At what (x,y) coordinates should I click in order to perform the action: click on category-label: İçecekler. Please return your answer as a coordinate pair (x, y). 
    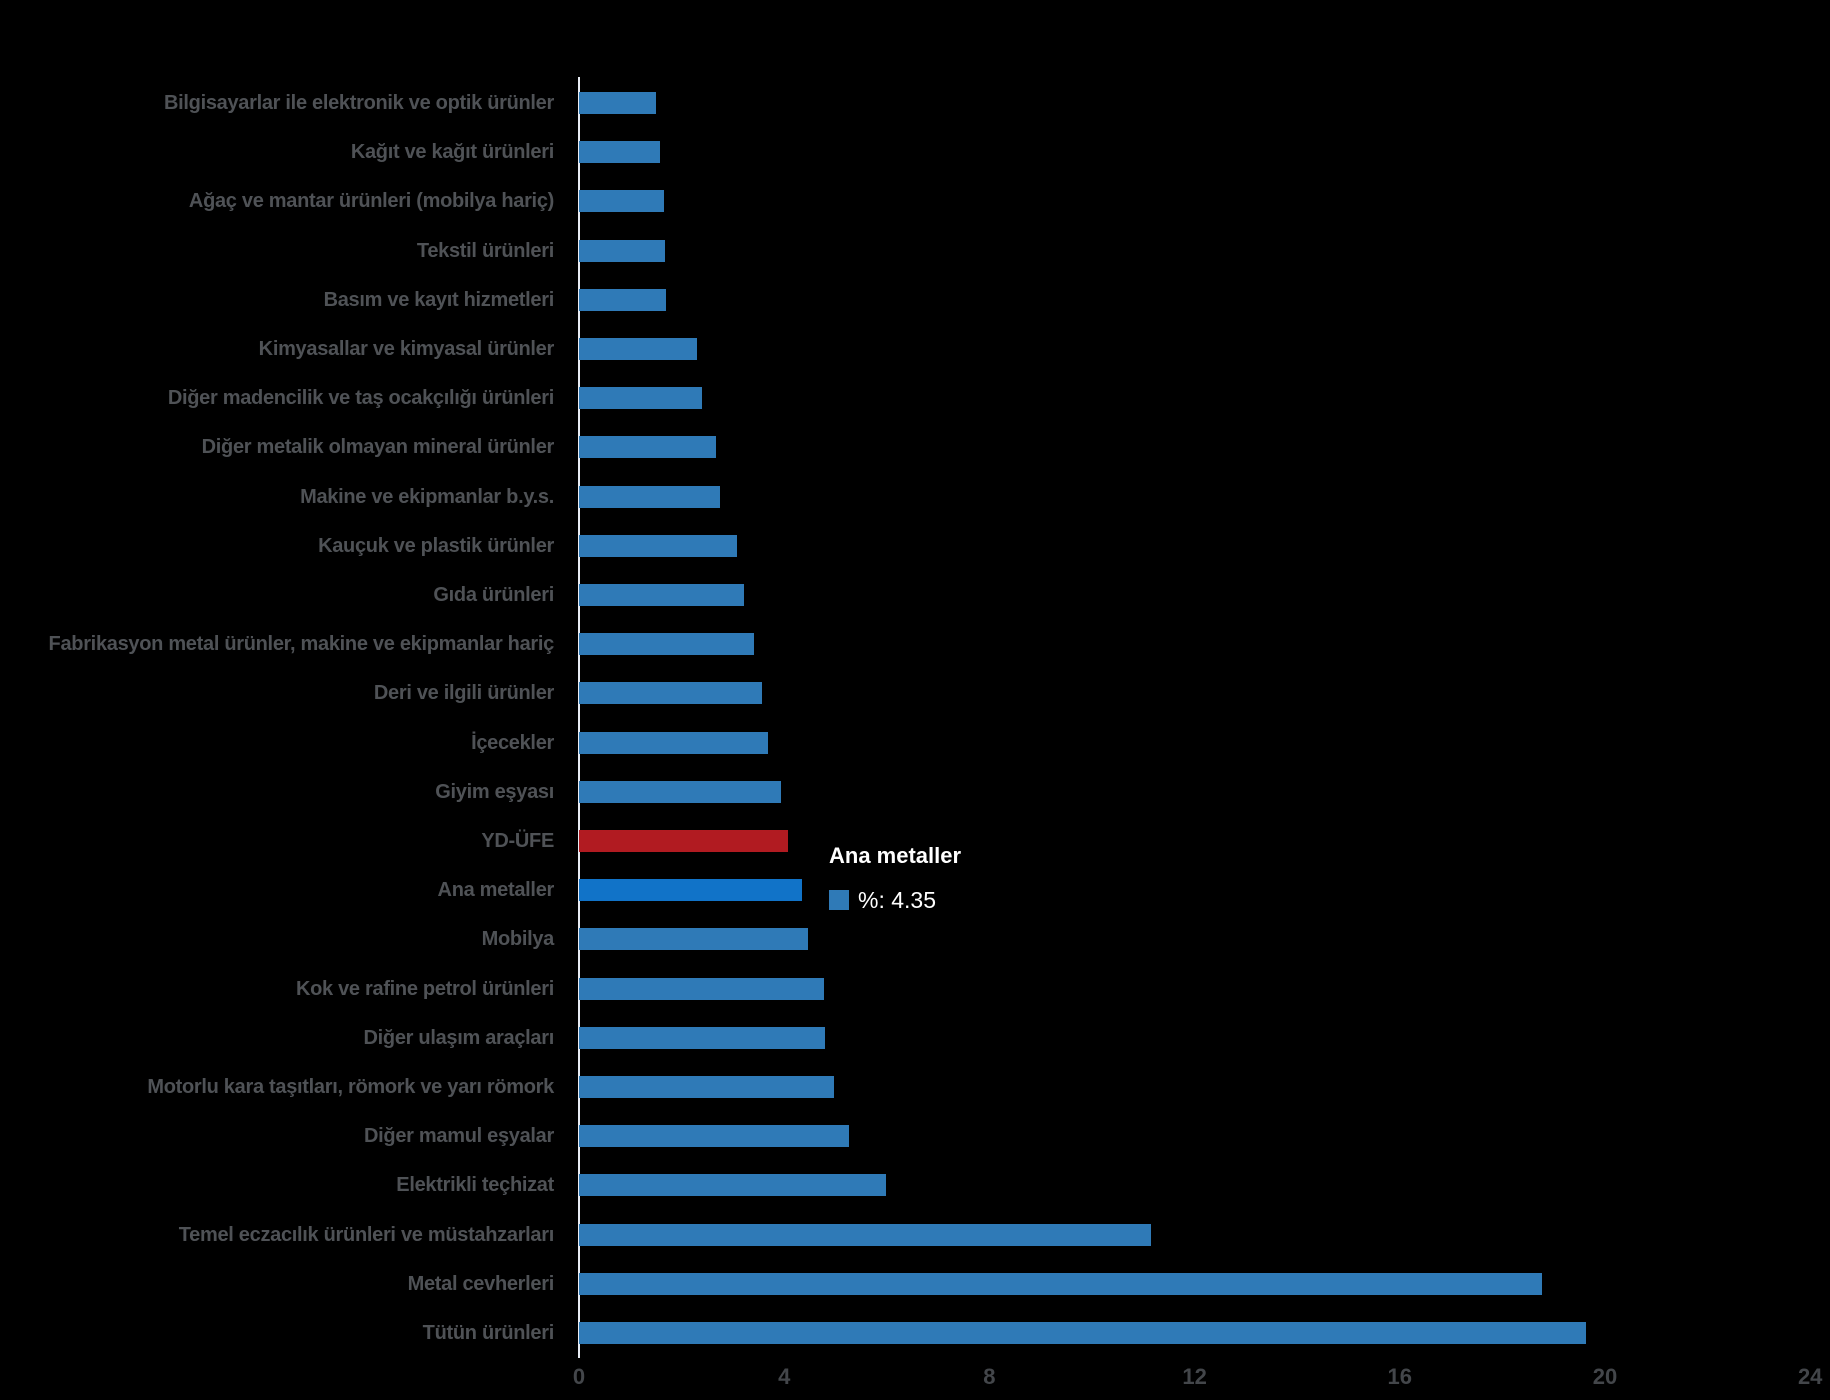
    Looking at the image, I should click on (512, 742).